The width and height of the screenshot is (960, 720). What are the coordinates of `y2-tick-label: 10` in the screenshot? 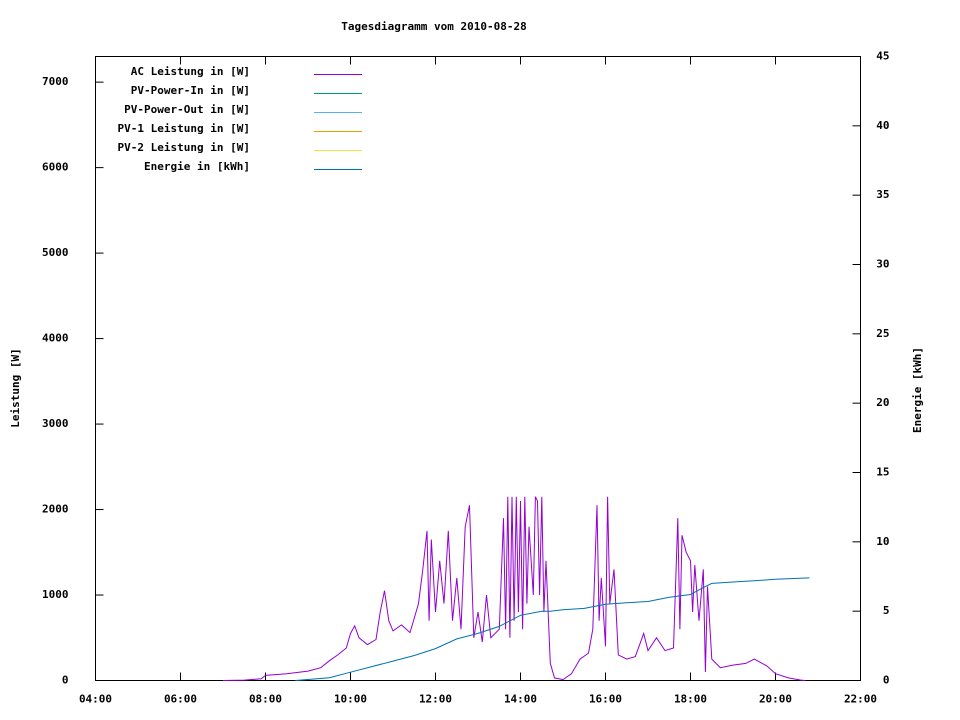 It's located at (882, 541).